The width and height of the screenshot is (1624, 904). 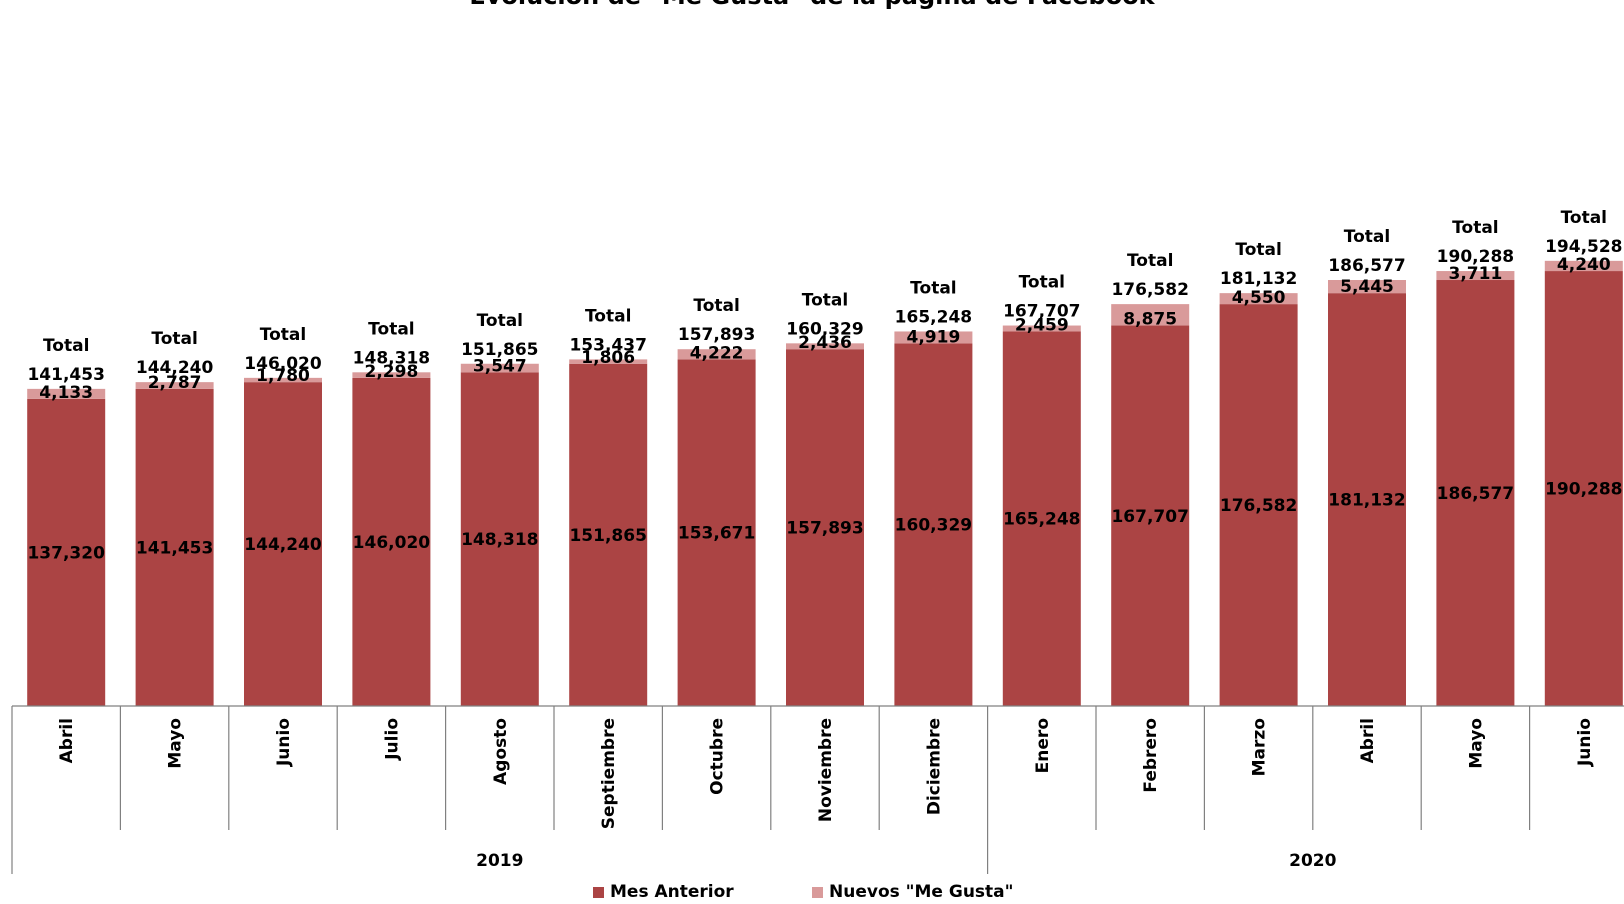 I want to click on data-label-nuevos: 4,550, so click(x=1259, y=298).